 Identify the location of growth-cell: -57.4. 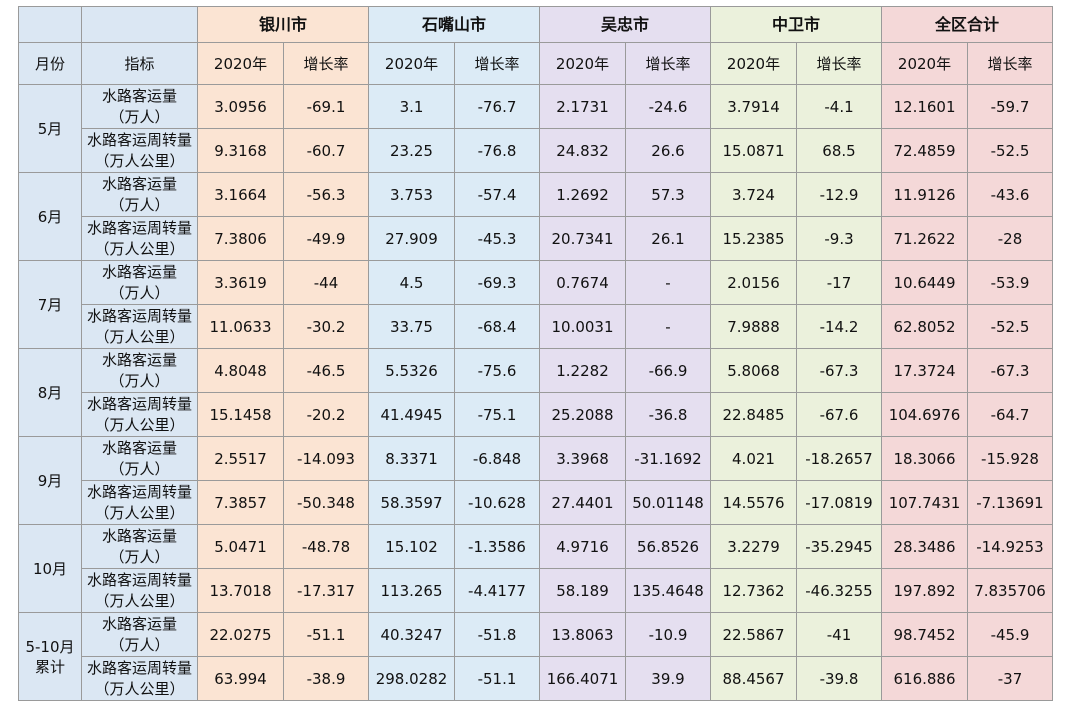
(497, 194).